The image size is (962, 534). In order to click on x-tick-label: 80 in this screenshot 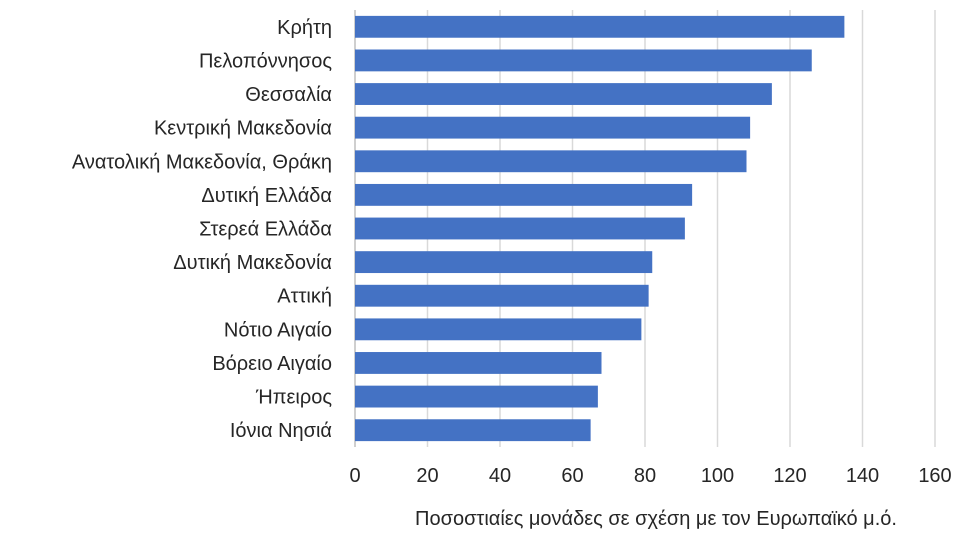, I will do `click(645, 476)`.